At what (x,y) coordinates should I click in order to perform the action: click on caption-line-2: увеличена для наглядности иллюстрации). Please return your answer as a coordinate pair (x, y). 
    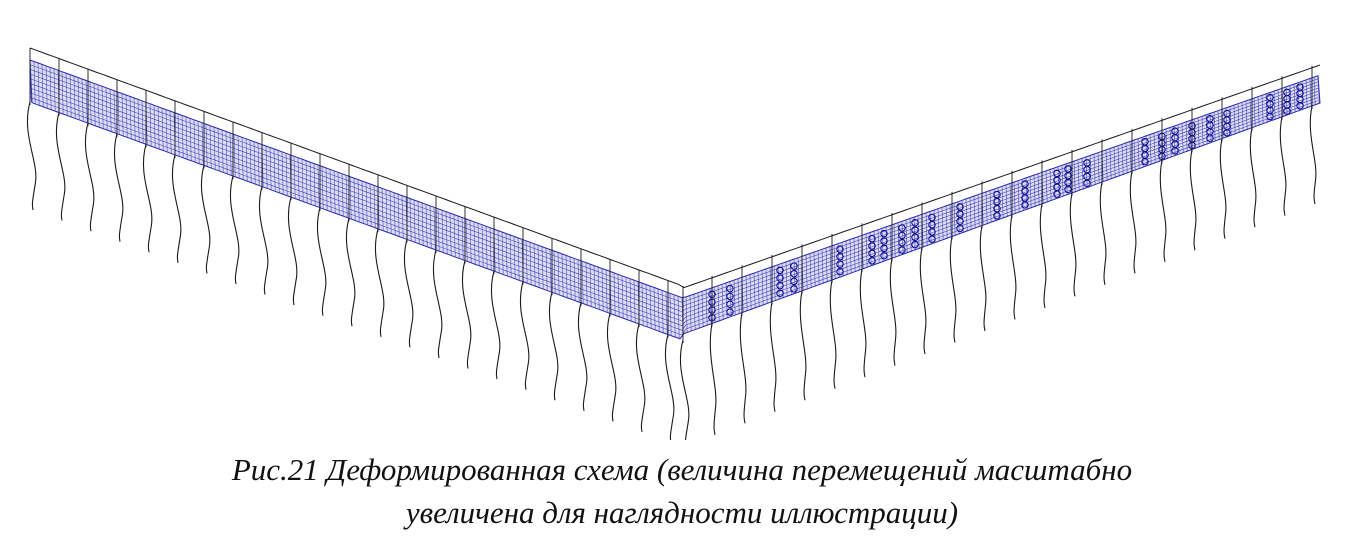
    Looking at the image, I should click on (682, 512).